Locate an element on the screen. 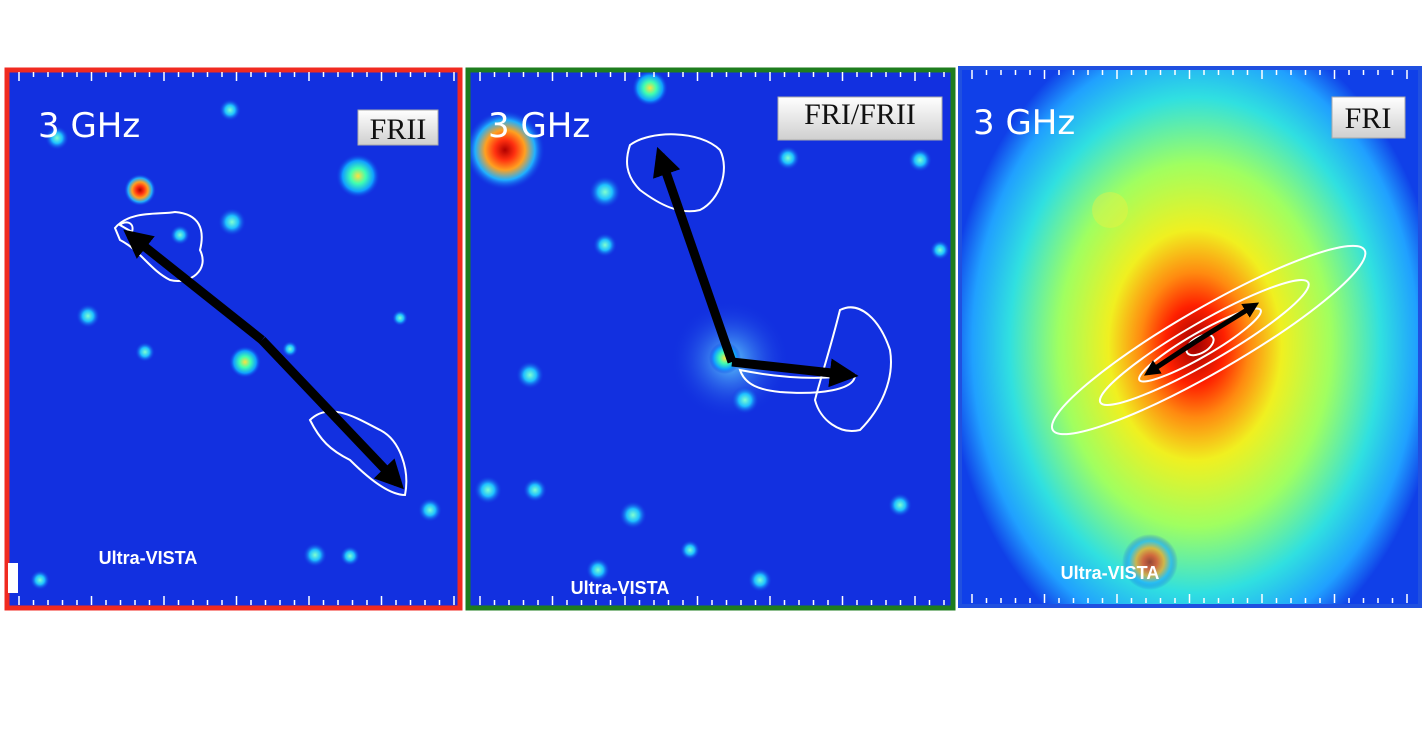 The height and width of the screenshot is (753, 1422). class-label: FRI is located at coordinates (1368, 118).